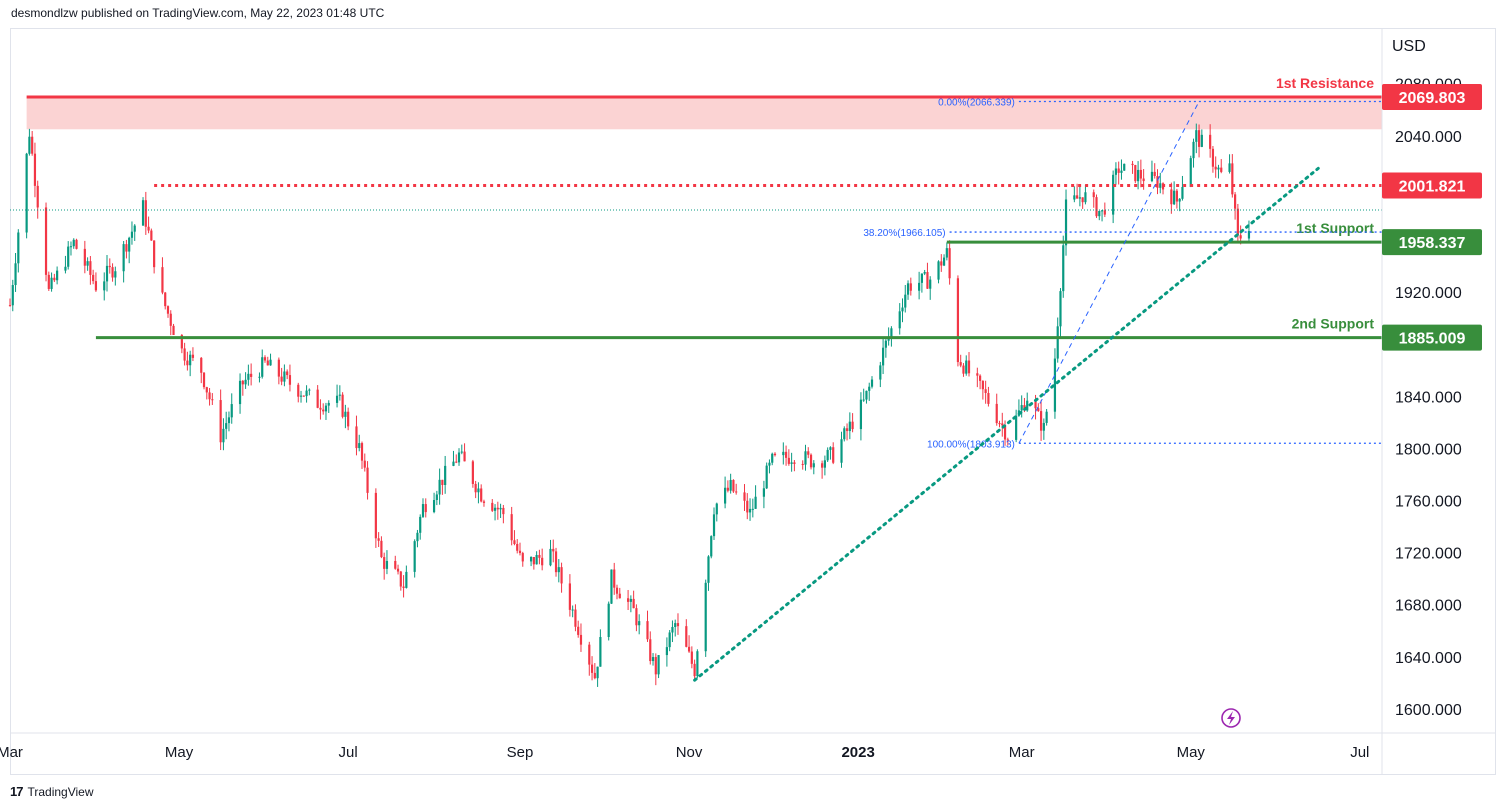 The image size is (1498, 810). I want to click on price-badge-label: 2001.821, so click(1432, 187).